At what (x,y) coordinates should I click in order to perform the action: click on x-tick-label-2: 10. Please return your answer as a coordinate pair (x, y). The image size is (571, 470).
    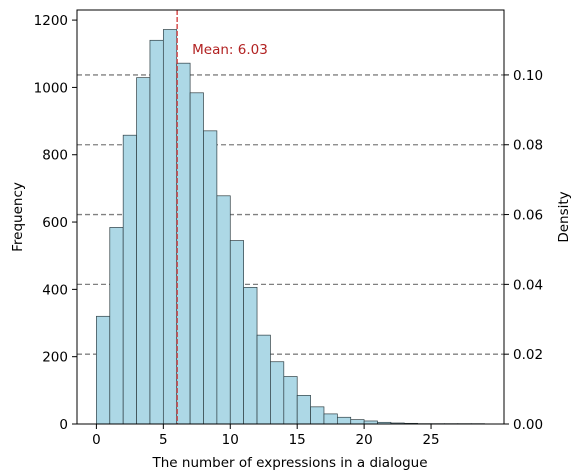
    Looking at the image, I should click on (230, 440).